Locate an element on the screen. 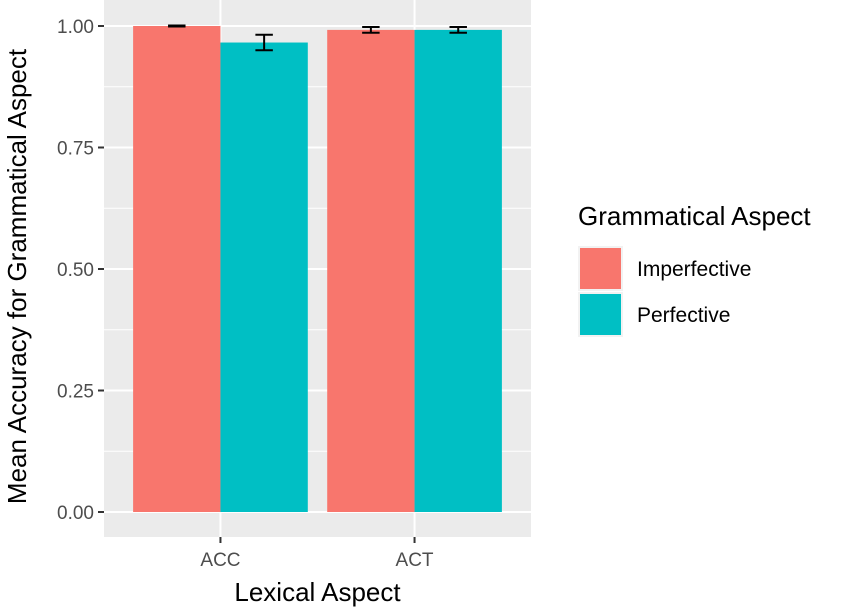 This screenshot has height=610, width=851. y-axis-title: Mean Accuracy for Grammatical Aspect is located at coordinates (17, 276).